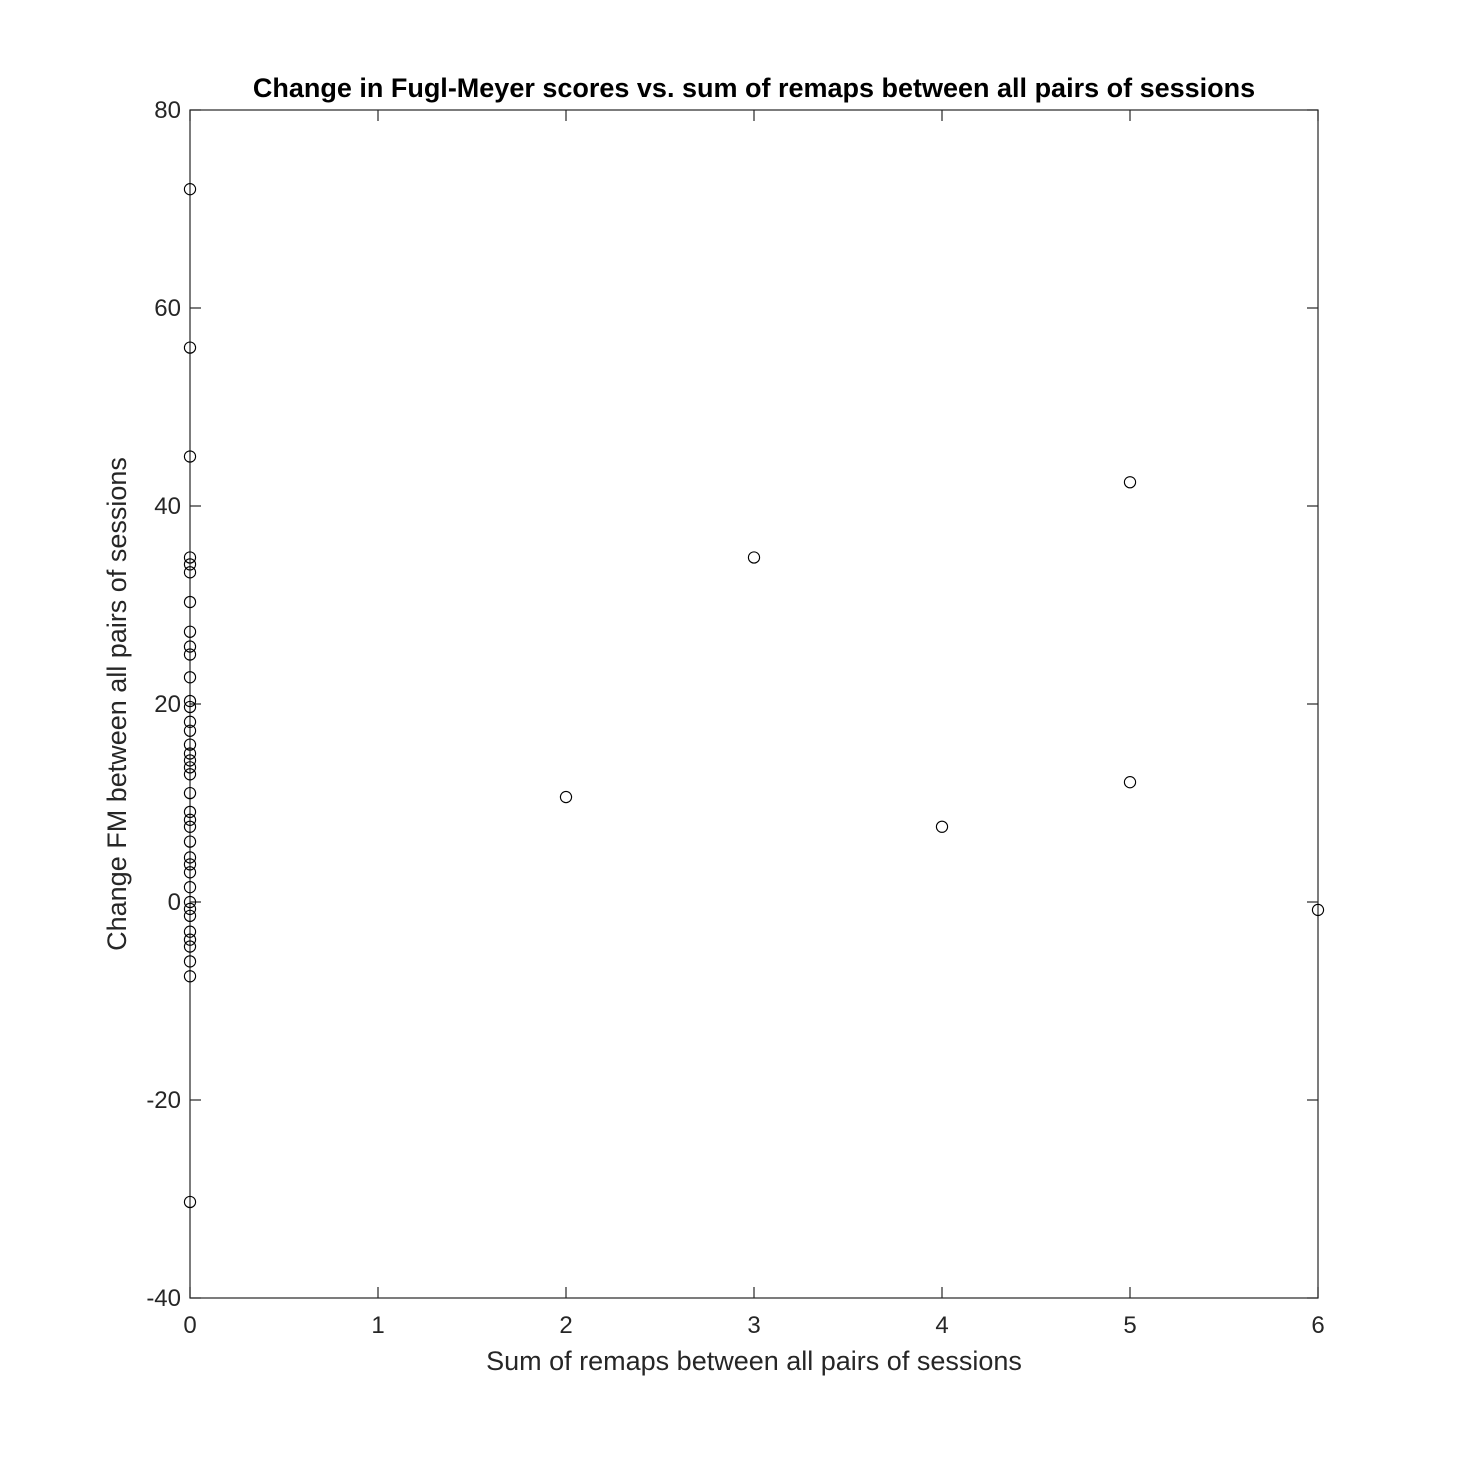 The image size is (1458, 1458). Describe the element at coordinates (1317, 1325) in the screenshot. I see `x-tick-label: 6` at that location.